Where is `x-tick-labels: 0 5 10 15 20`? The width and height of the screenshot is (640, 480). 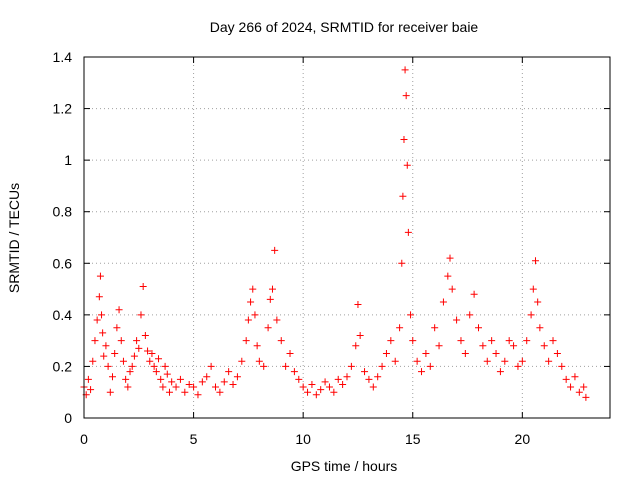 x-tick-labels: 0 5 10 15 20 is located at coordinates (305, 439).